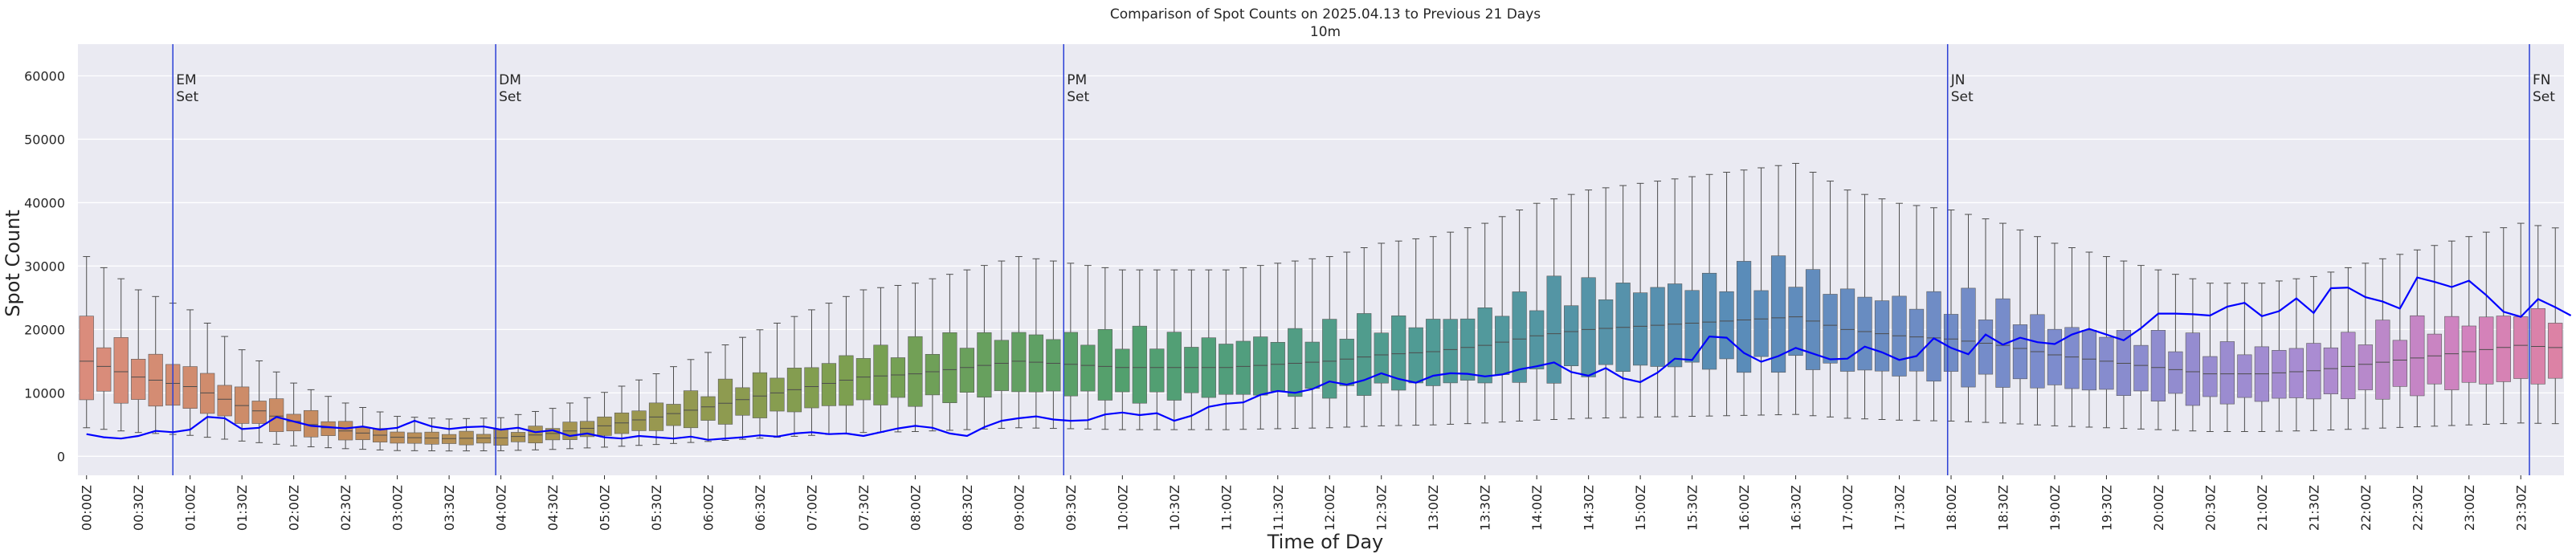 The width and height of the screenshot is (2576, 558). Describe the element at coordinates (1278, 508) in the screenshot. I see `x-tick-label: 11:30Z` at that location.